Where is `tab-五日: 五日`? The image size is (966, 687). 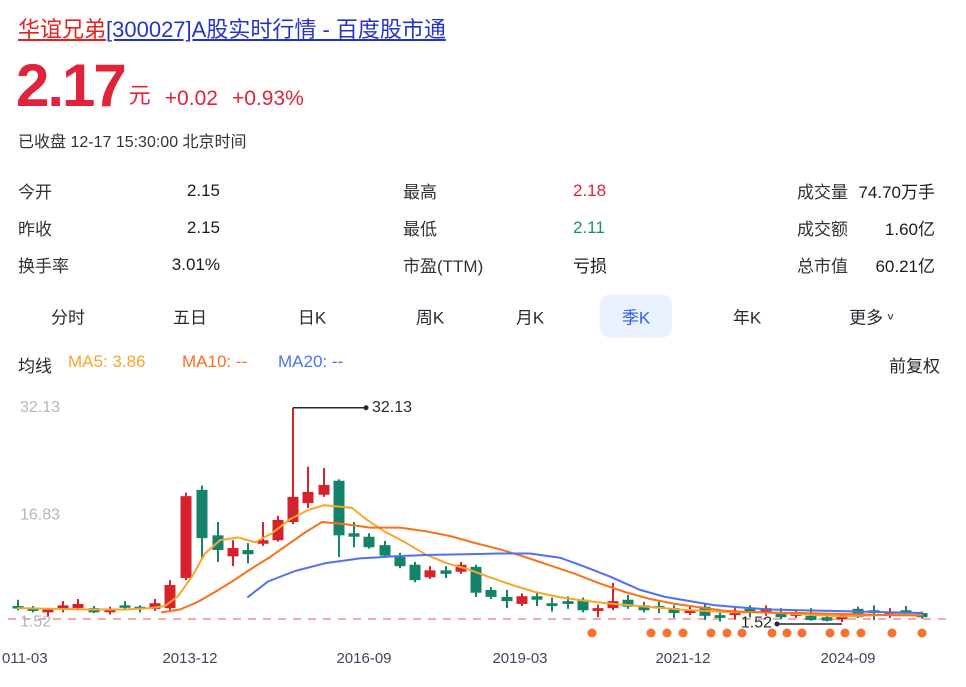 tab-五日: 五日 is located at coordinates (190, 316).